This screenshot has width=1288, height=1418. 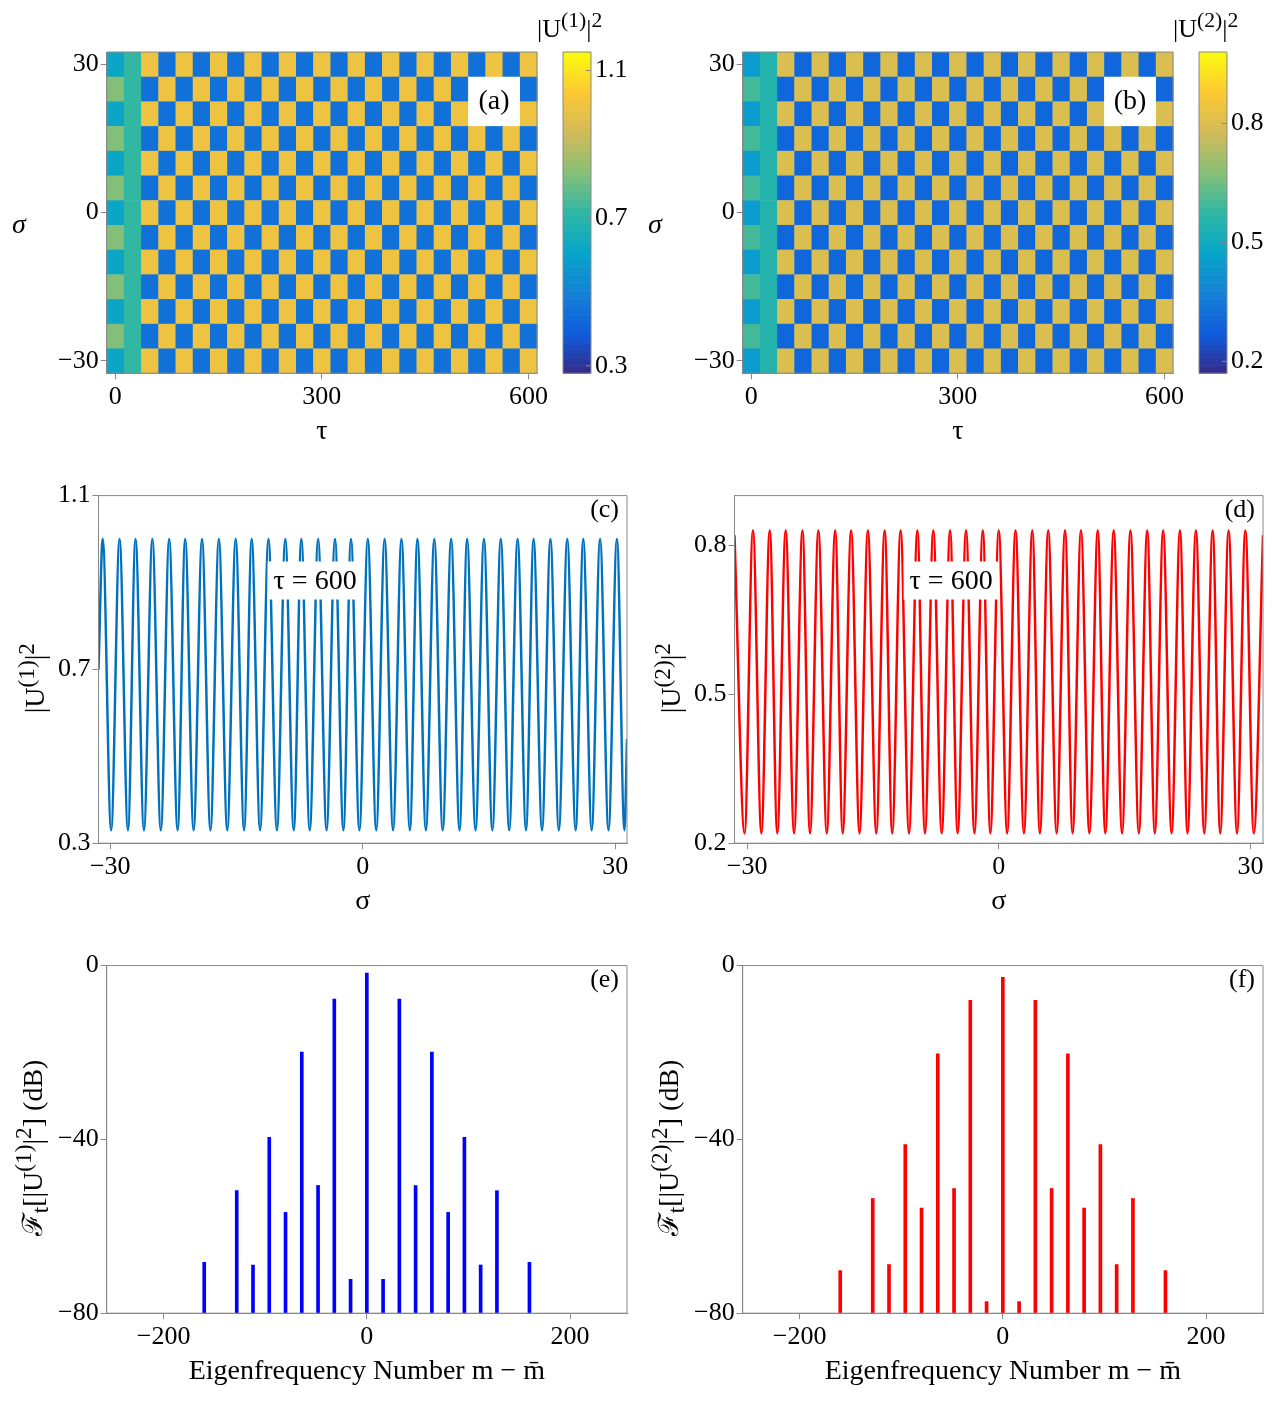 I want to click on y-tick-label: 0.3, so click(x=74, y=842).